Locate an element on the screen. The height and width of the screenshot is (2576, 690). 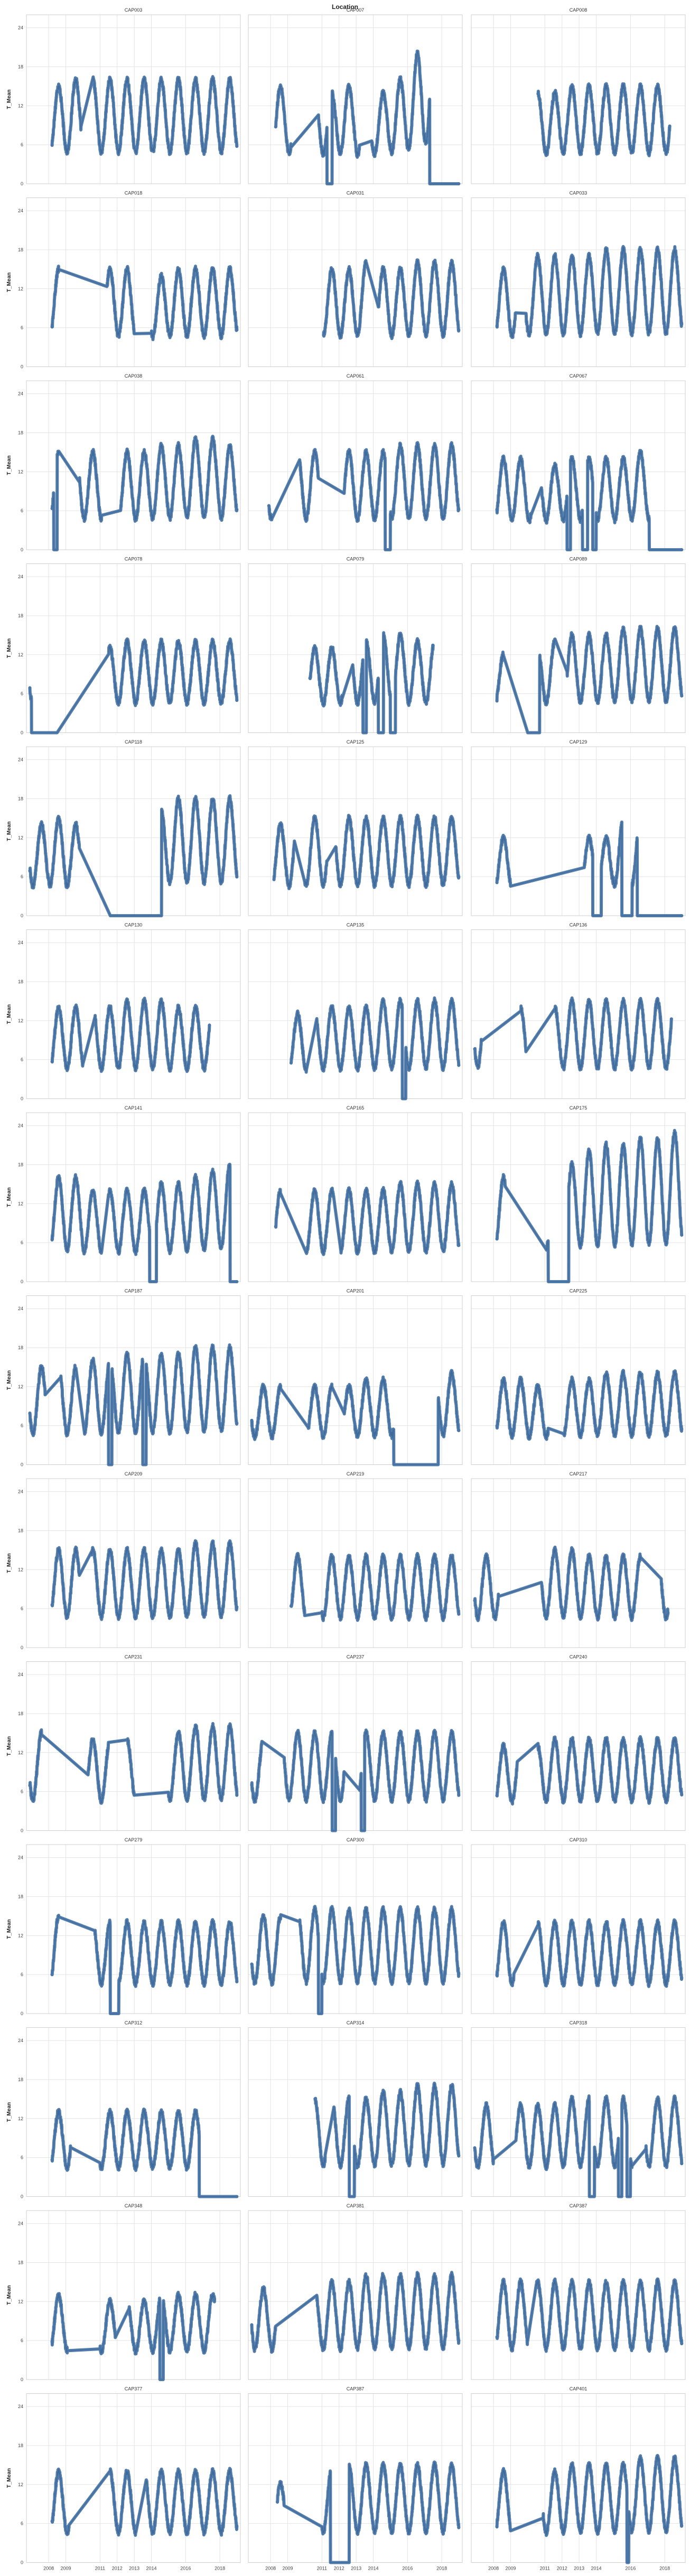
panel-cap387: CAP387 is located at coordinates (578, 2291).